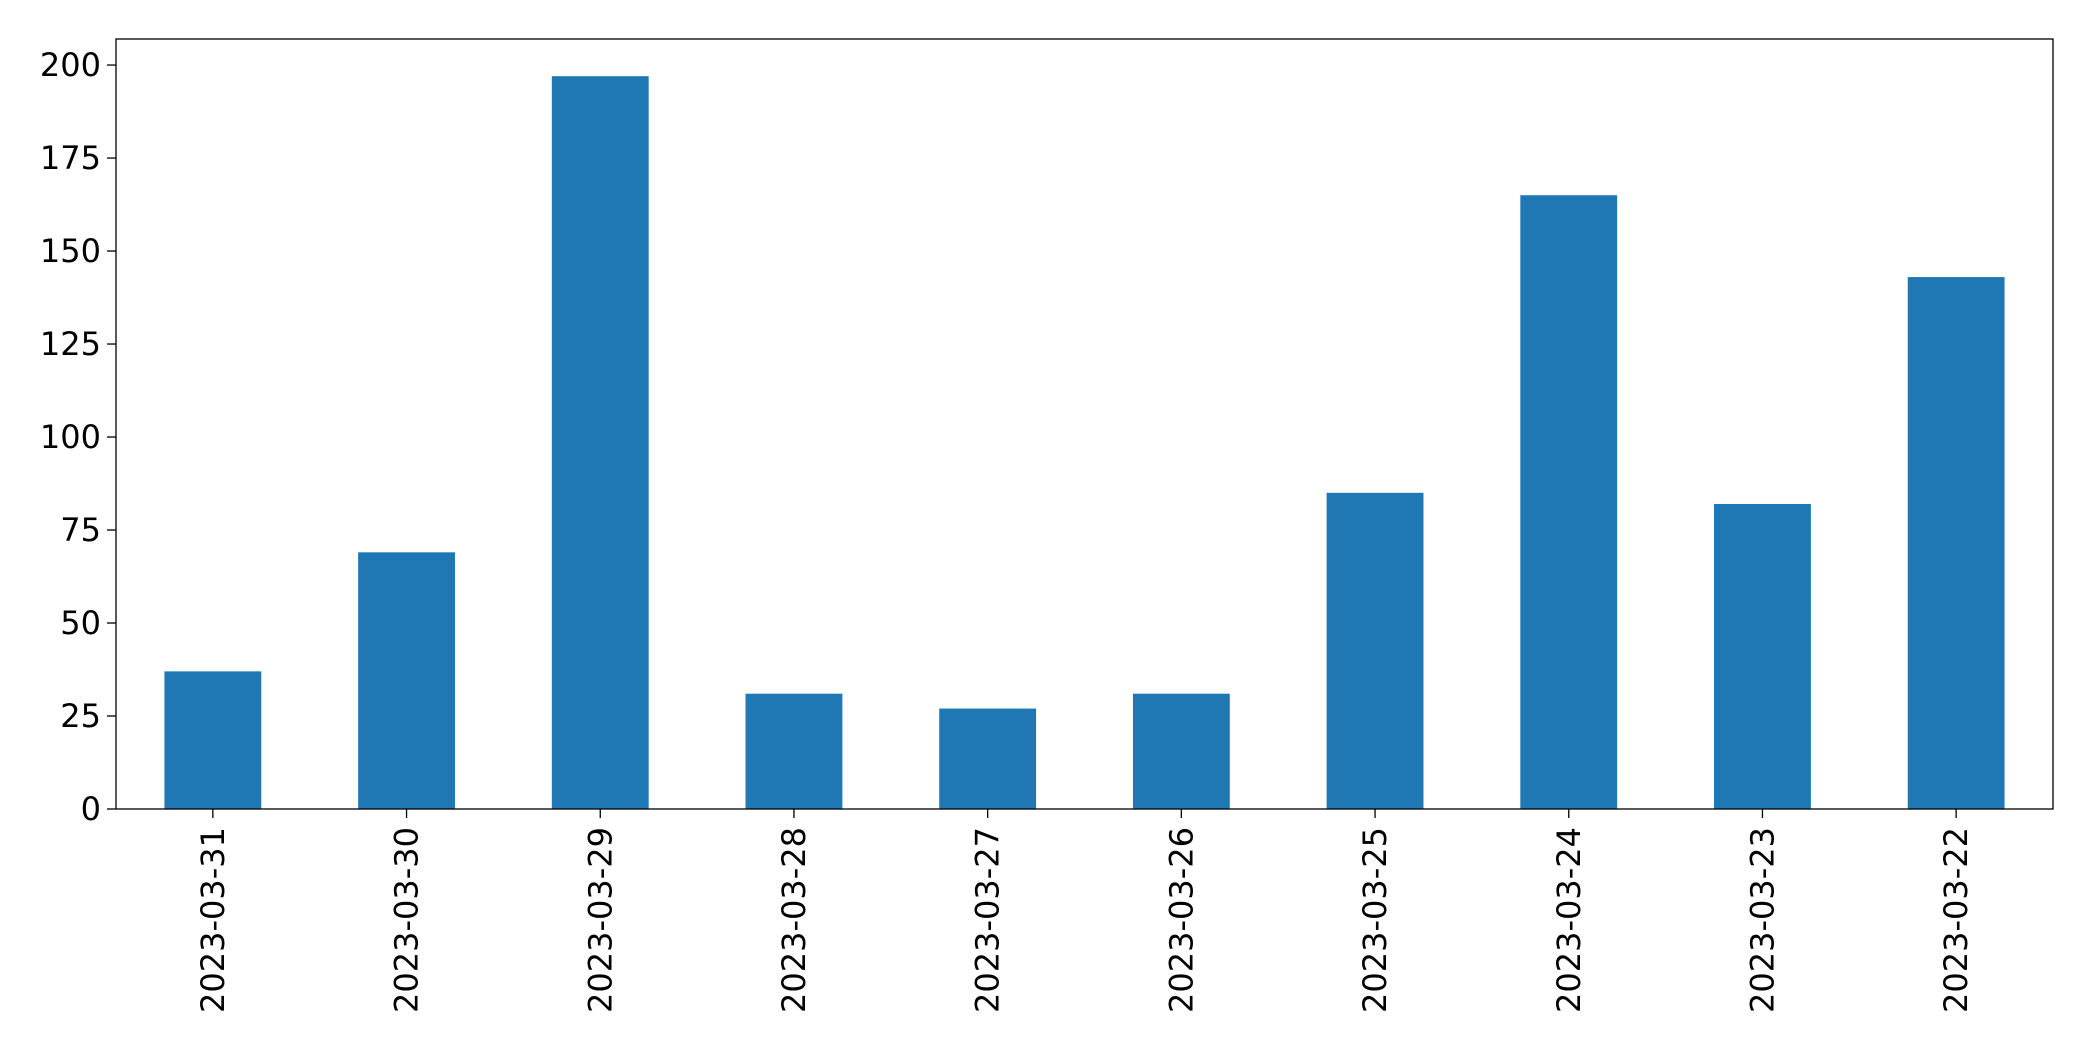 The width and height of the screenshot is (2093, 1061). I want to click on y-tick-label: 100, so click(70, 437).